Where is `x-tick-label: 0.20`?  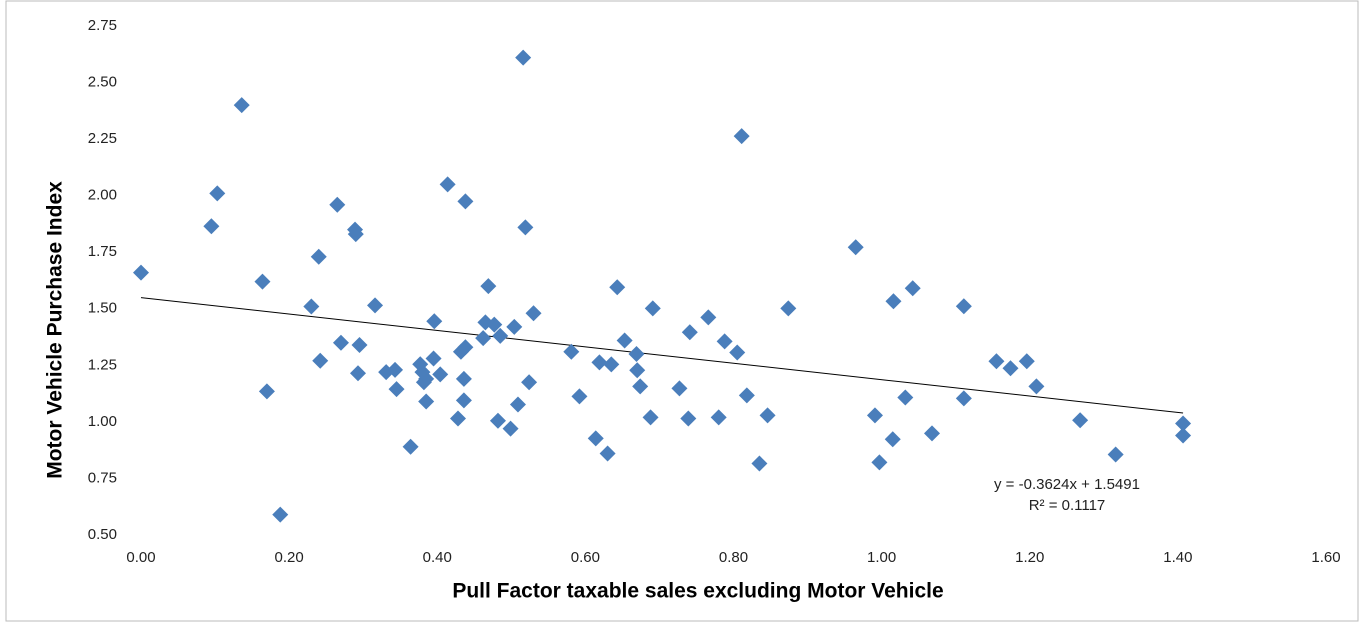 x-tick-label: 0.20 is located at coordinates (289, 557).